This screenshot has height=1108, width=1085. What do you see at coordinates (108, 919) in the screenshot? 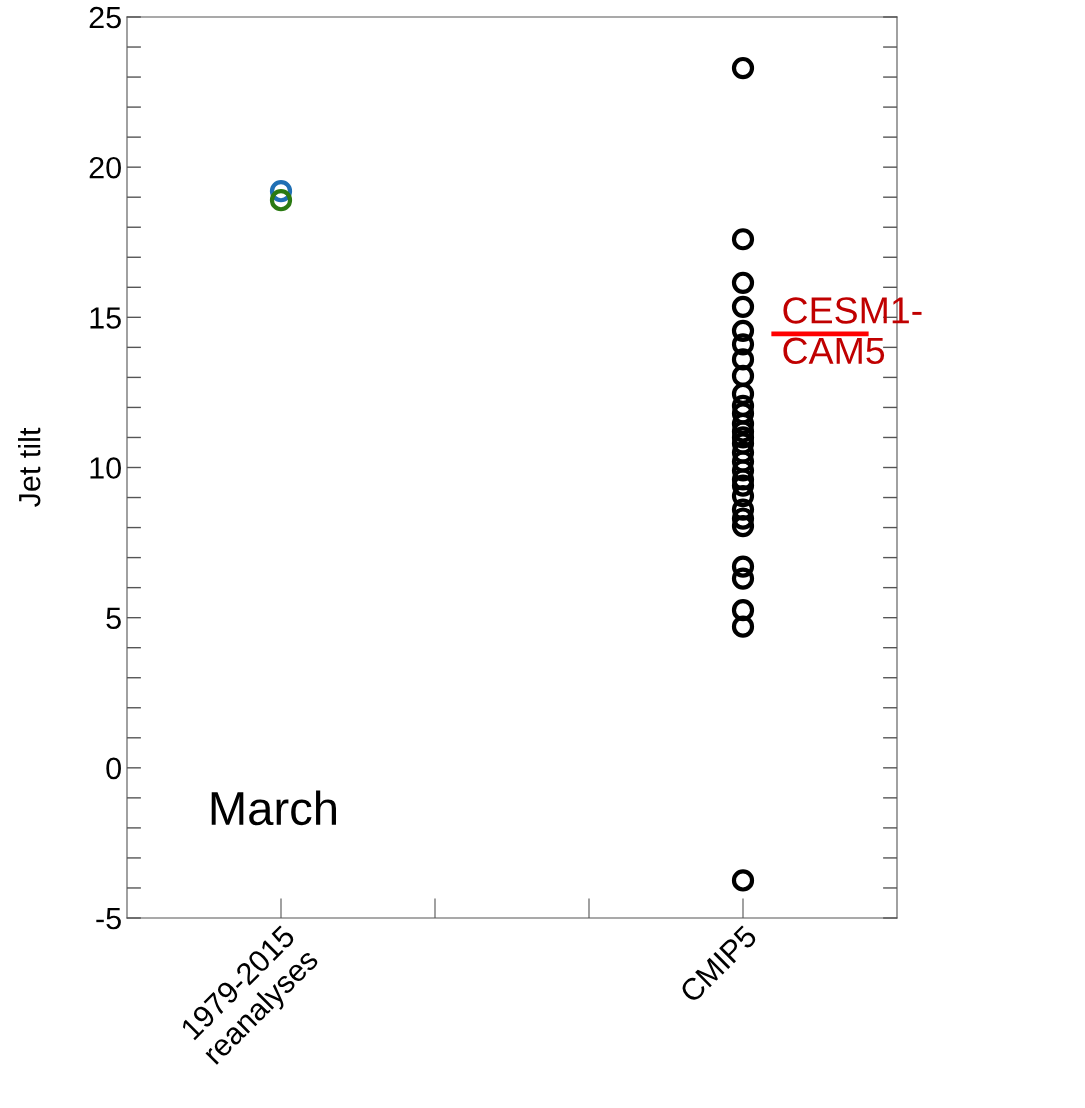
I see `y-tick-label: -5` at bounding box center [108, 919].